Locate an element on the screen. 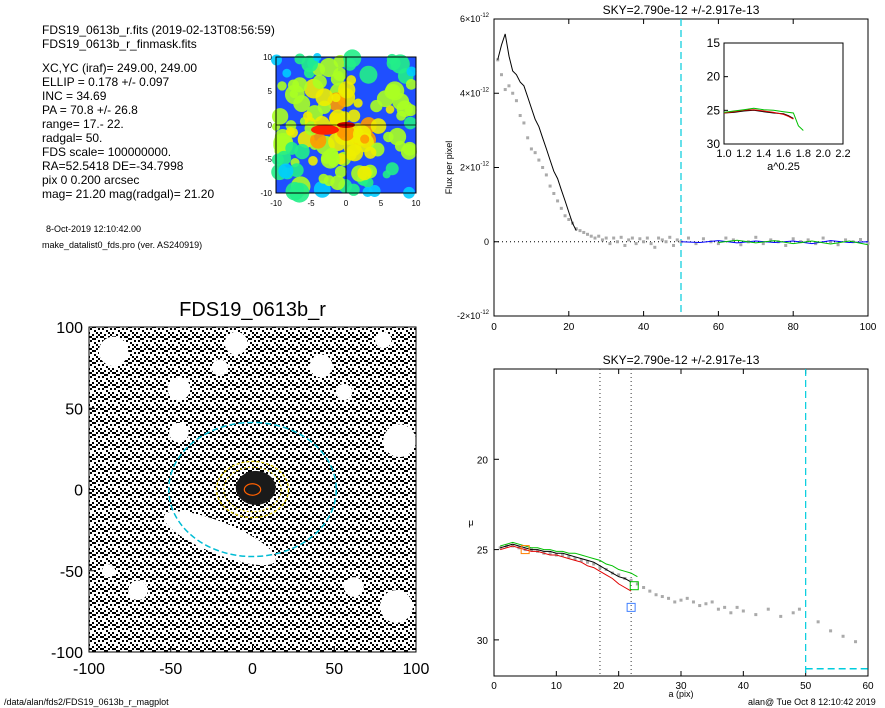 This screenshot has width=885, height=708. mu-x-tick-label: 30 is located at coordinates (681, 686).